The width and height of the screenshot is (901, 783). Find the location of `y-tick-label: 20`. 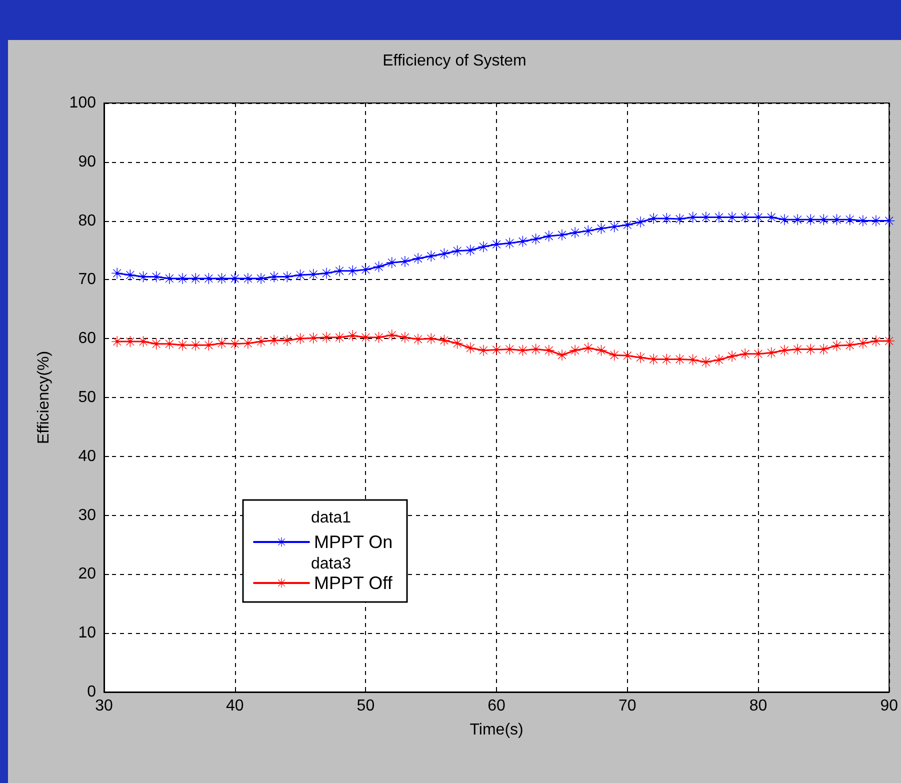

y-tick-label: 20 is located at coordinates (87, 574).